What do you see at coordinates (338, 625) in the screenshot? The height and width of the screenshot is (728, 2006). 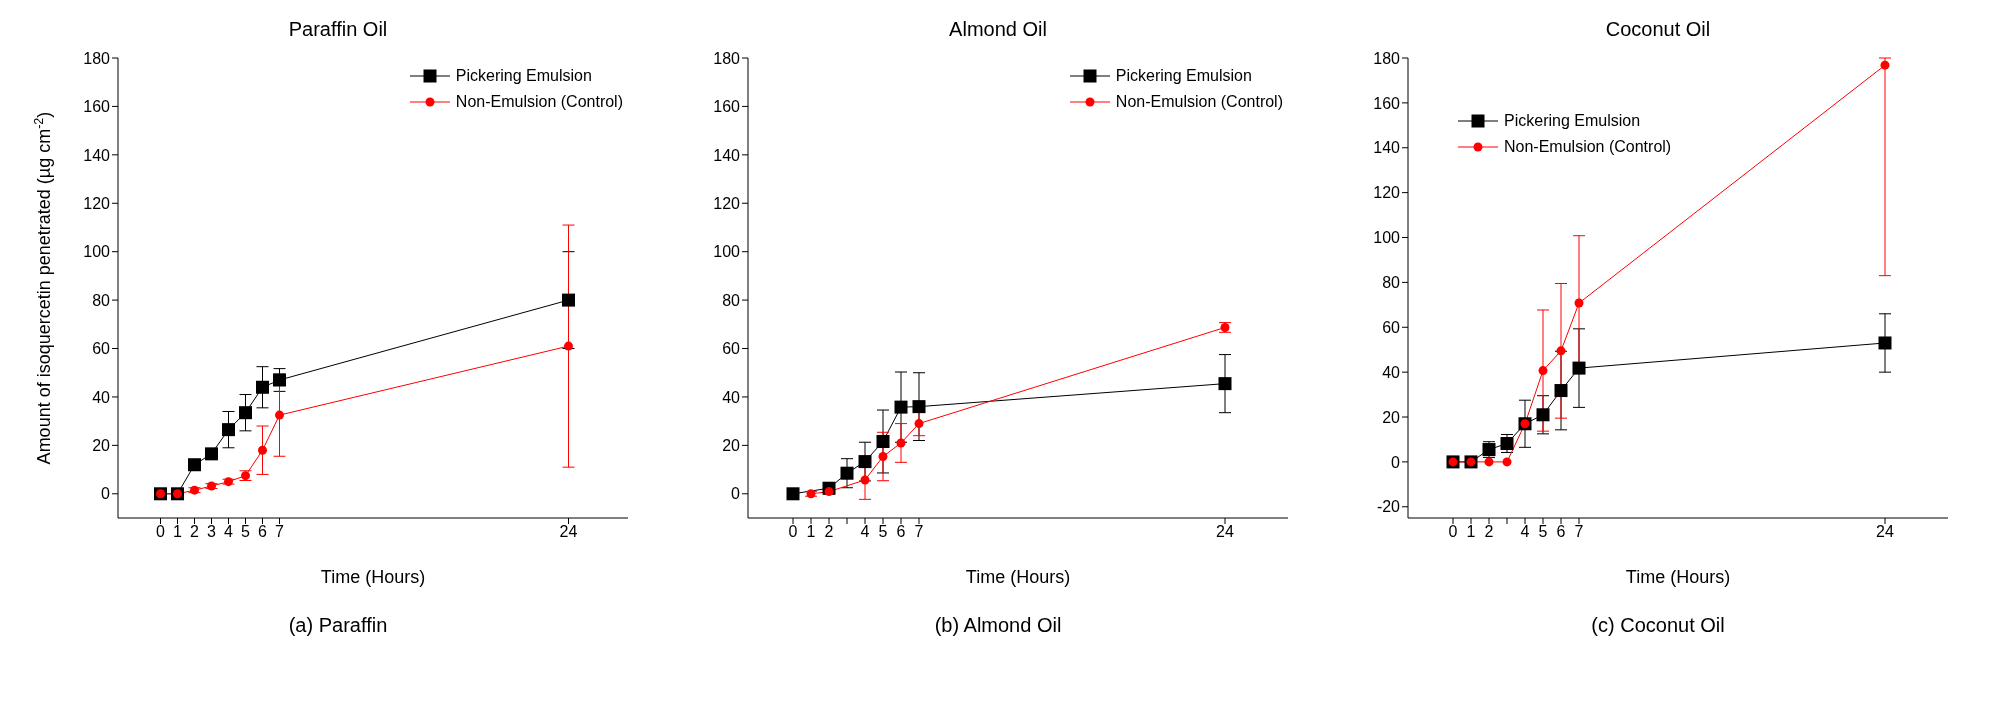 I see `text: (a) Paraffin` at bounding box center [338, 625].